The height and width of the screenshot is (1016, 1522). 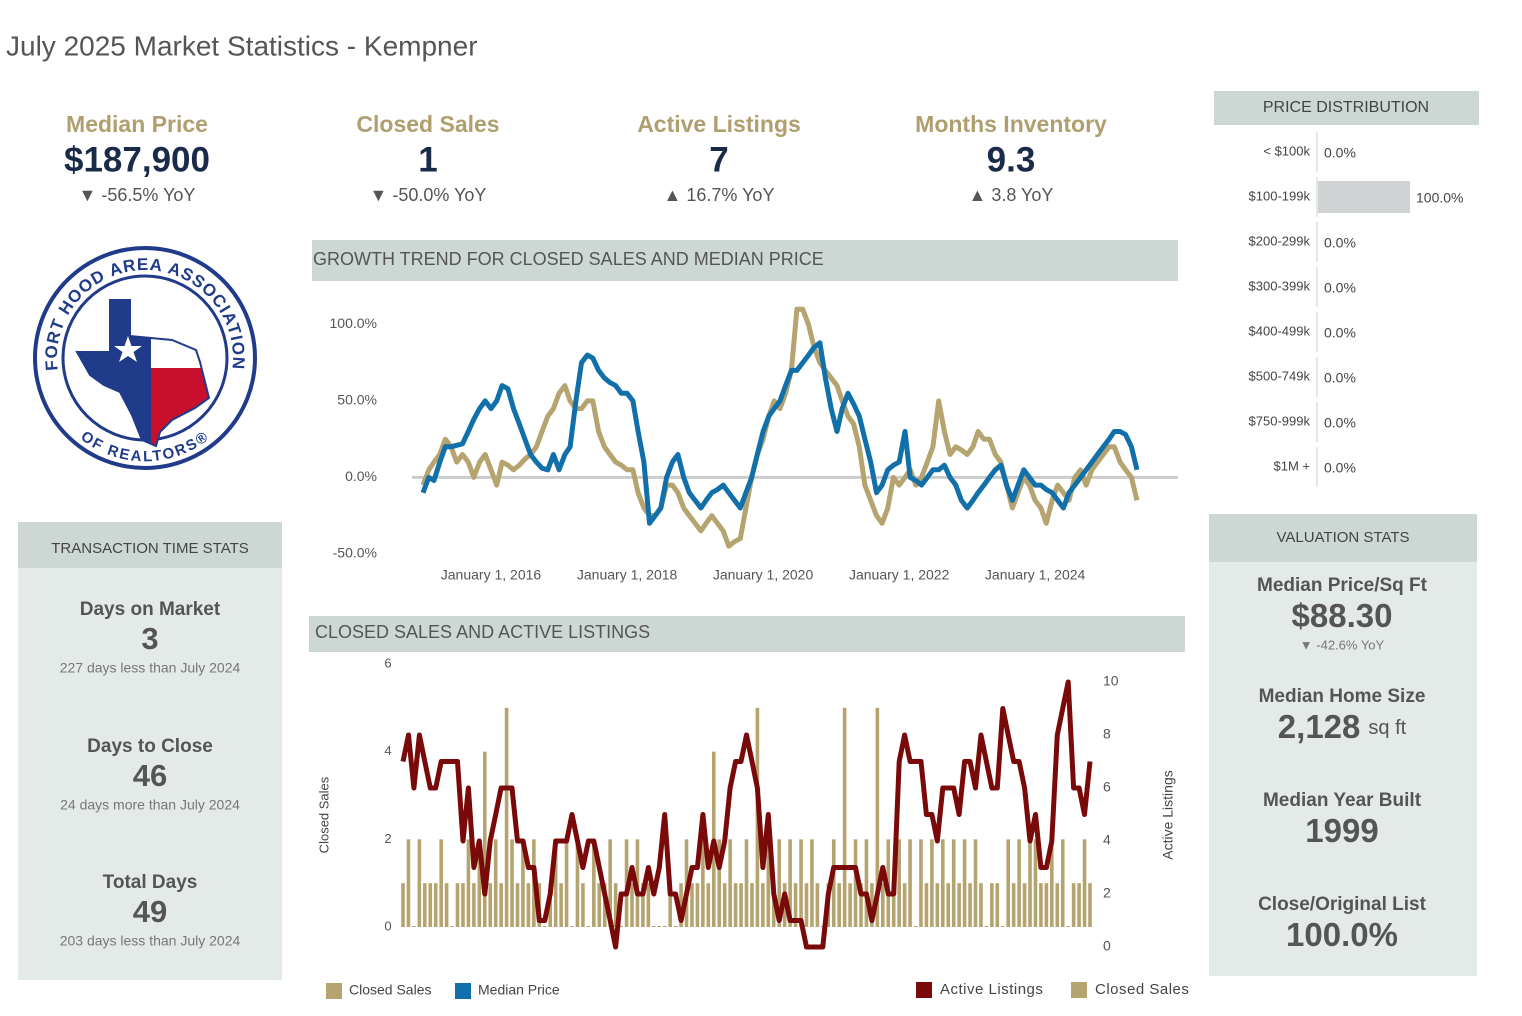 What do you see at coordinates (491, 575) in the screenshot?
I see `x-tick-label: January 1, 2016` at bounding box center [491, 575].